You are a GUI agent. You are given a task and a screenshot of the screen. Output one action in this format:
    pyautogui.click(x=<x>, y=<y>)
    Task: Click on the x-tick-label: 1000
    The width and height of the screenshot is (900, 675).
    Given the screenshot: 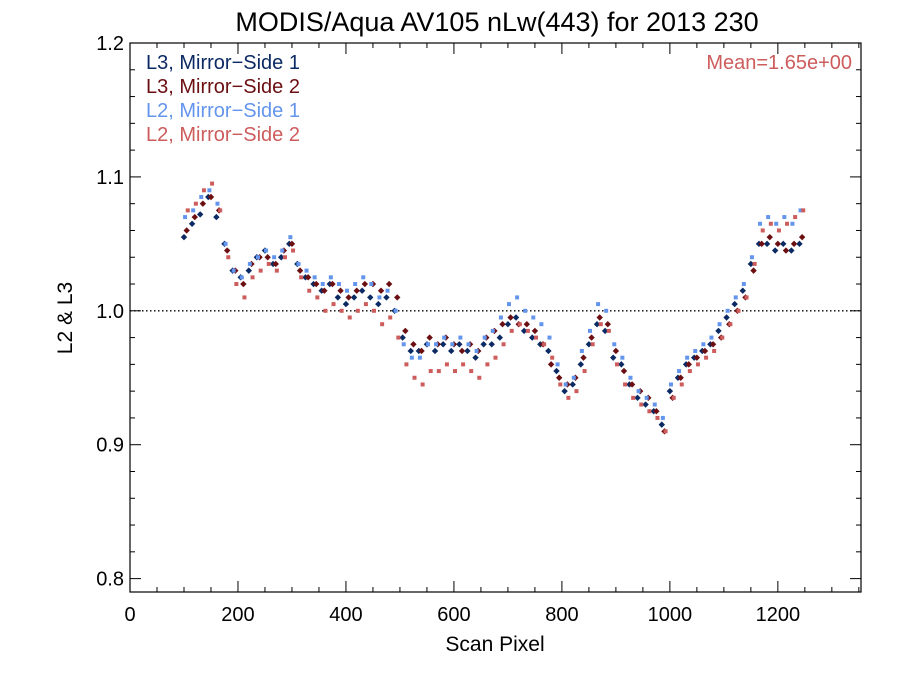 What is the action you would take?
    pyautogui.click(x=670, y=615)
    